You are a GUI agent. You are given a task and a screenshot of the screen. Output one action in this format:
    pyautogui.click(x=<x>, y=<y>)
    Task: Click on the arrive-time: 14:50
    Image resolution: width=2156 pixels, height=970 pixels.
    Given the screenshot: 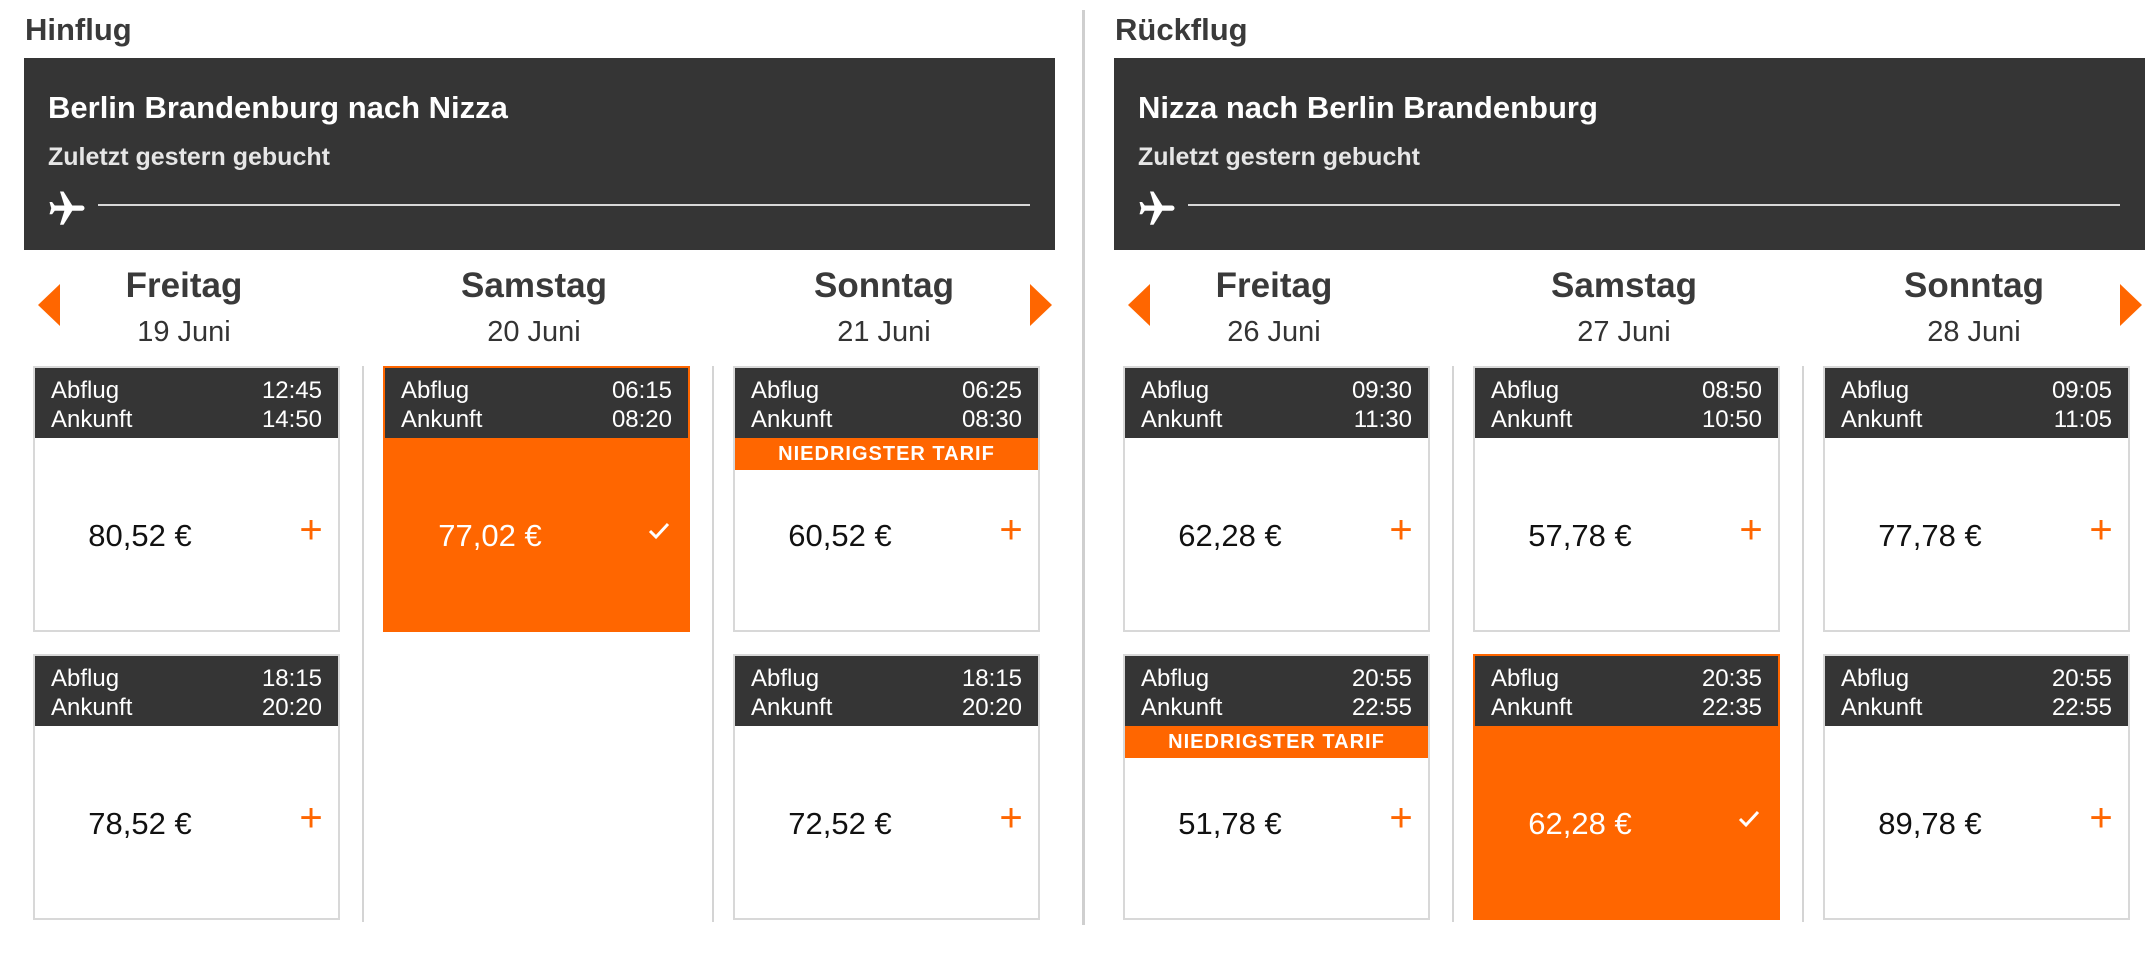 What is the action you would take?
    pyautogui.click(x=291, y=419)
    